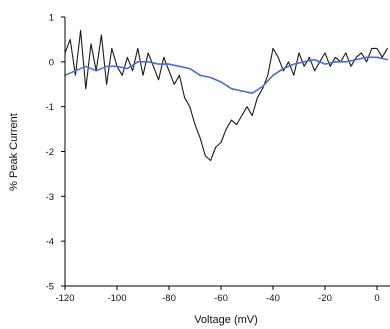  Describe the element at coordinates (51, 18) in the screenshot. I see `y-tick-label: 1` at that location.